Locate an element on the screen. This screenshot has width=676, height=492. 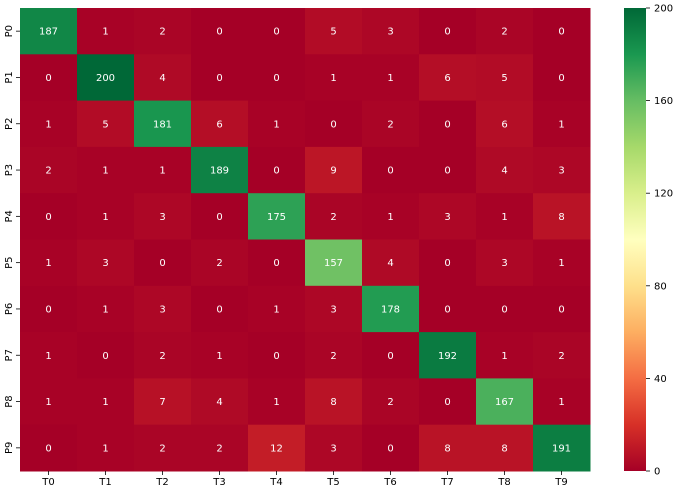
x-tick-label: T3 is located at coordinates (218, 482).